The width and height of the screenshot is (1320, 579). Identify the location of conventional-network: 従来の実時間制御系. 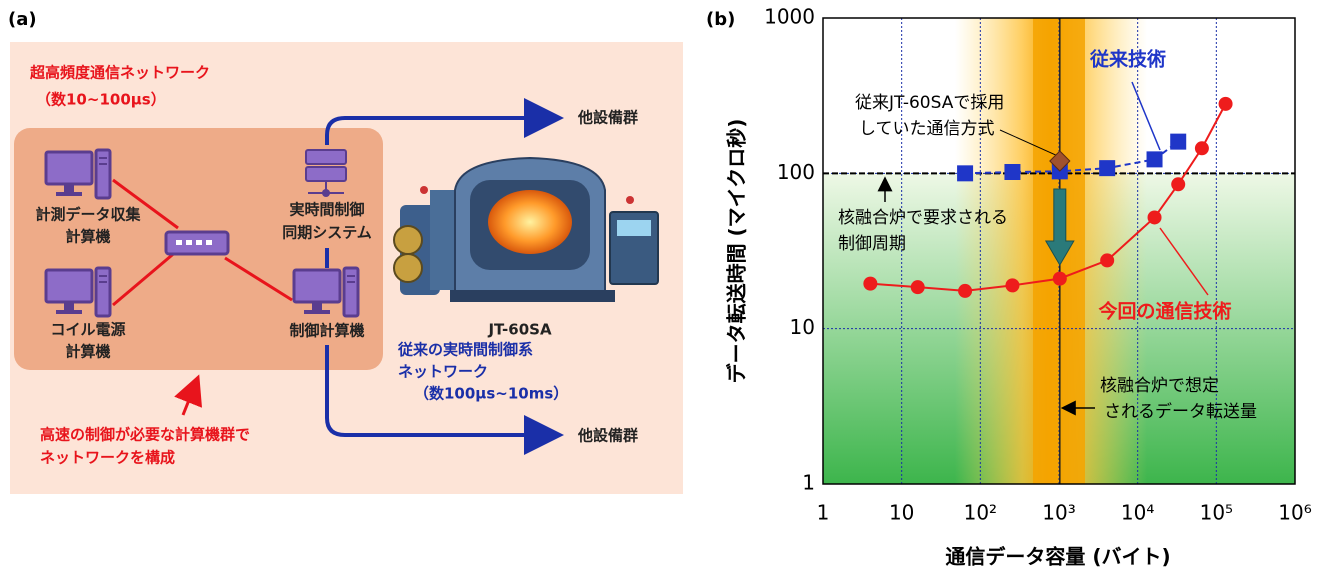
(465, 350).